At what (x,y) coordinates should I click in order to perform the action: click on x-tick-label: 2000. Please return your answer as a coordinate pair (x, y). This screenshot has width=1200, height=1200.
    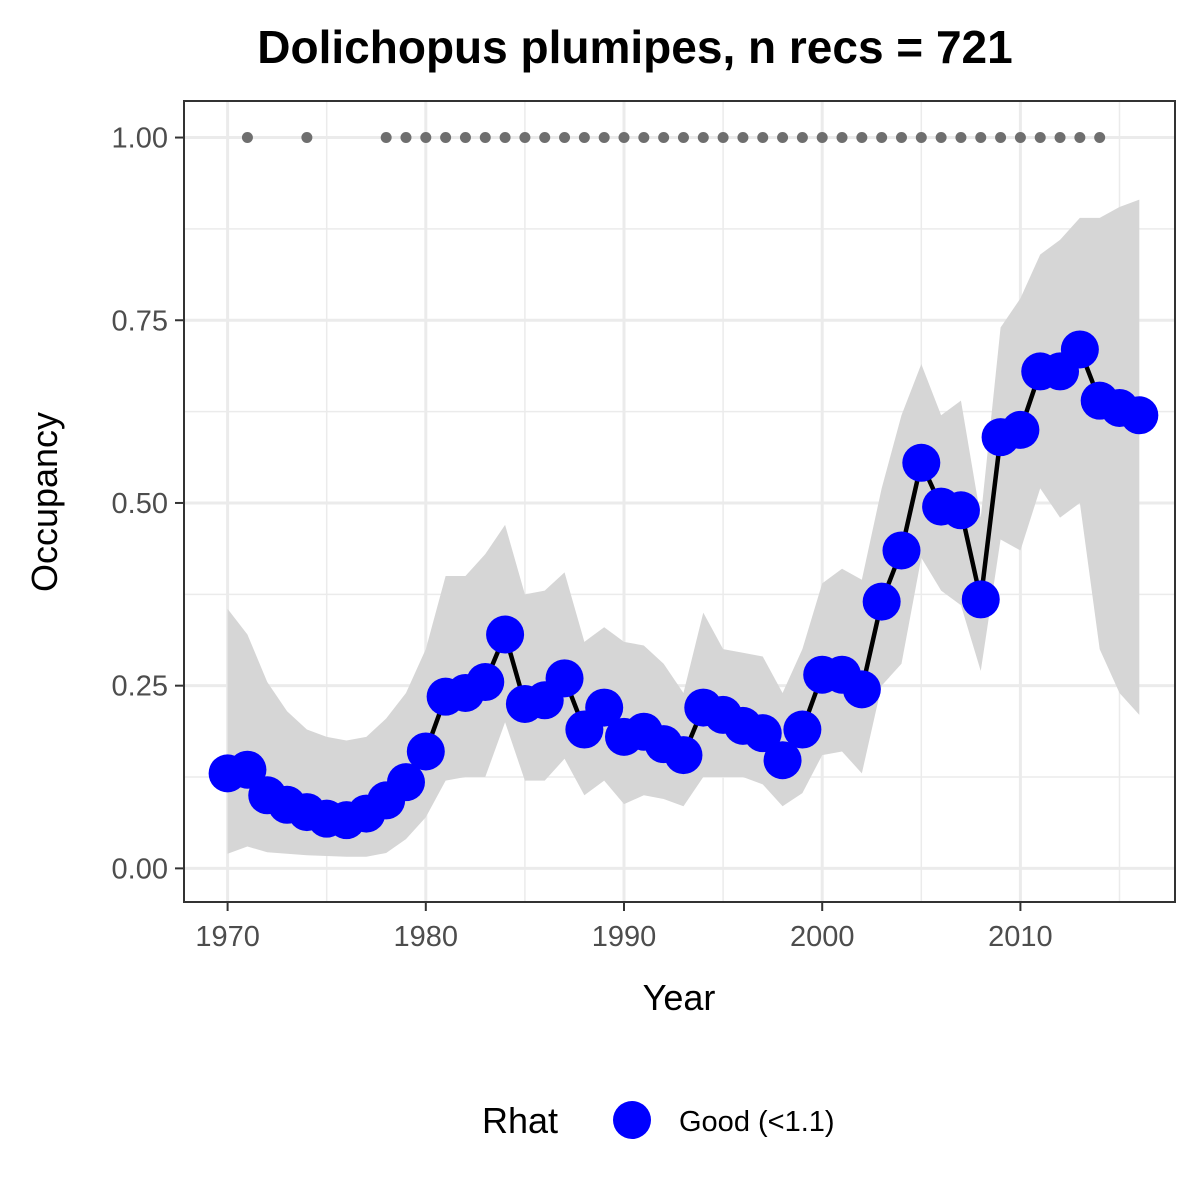
    Looking at the image, I should click on (822, 937).